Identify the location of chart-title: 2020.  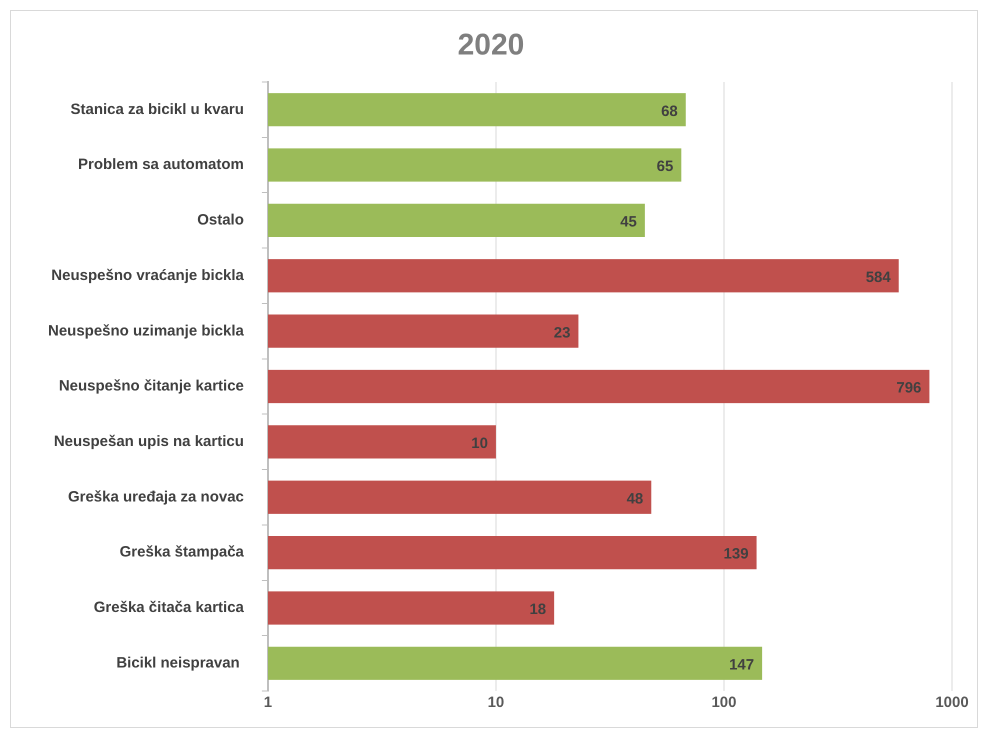
(491, 45).